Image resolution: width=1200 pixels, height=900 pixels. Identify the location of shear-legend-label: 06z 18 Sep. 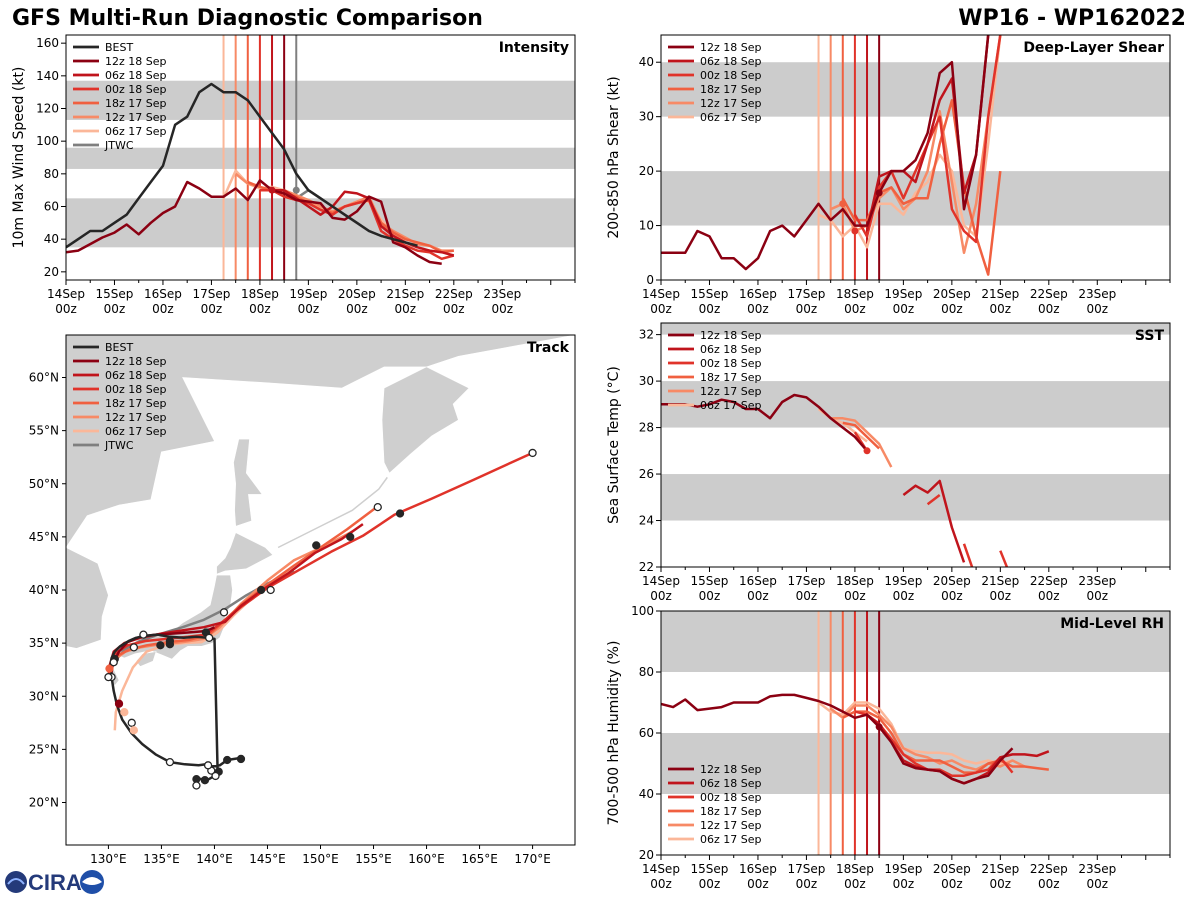
(731, 61).